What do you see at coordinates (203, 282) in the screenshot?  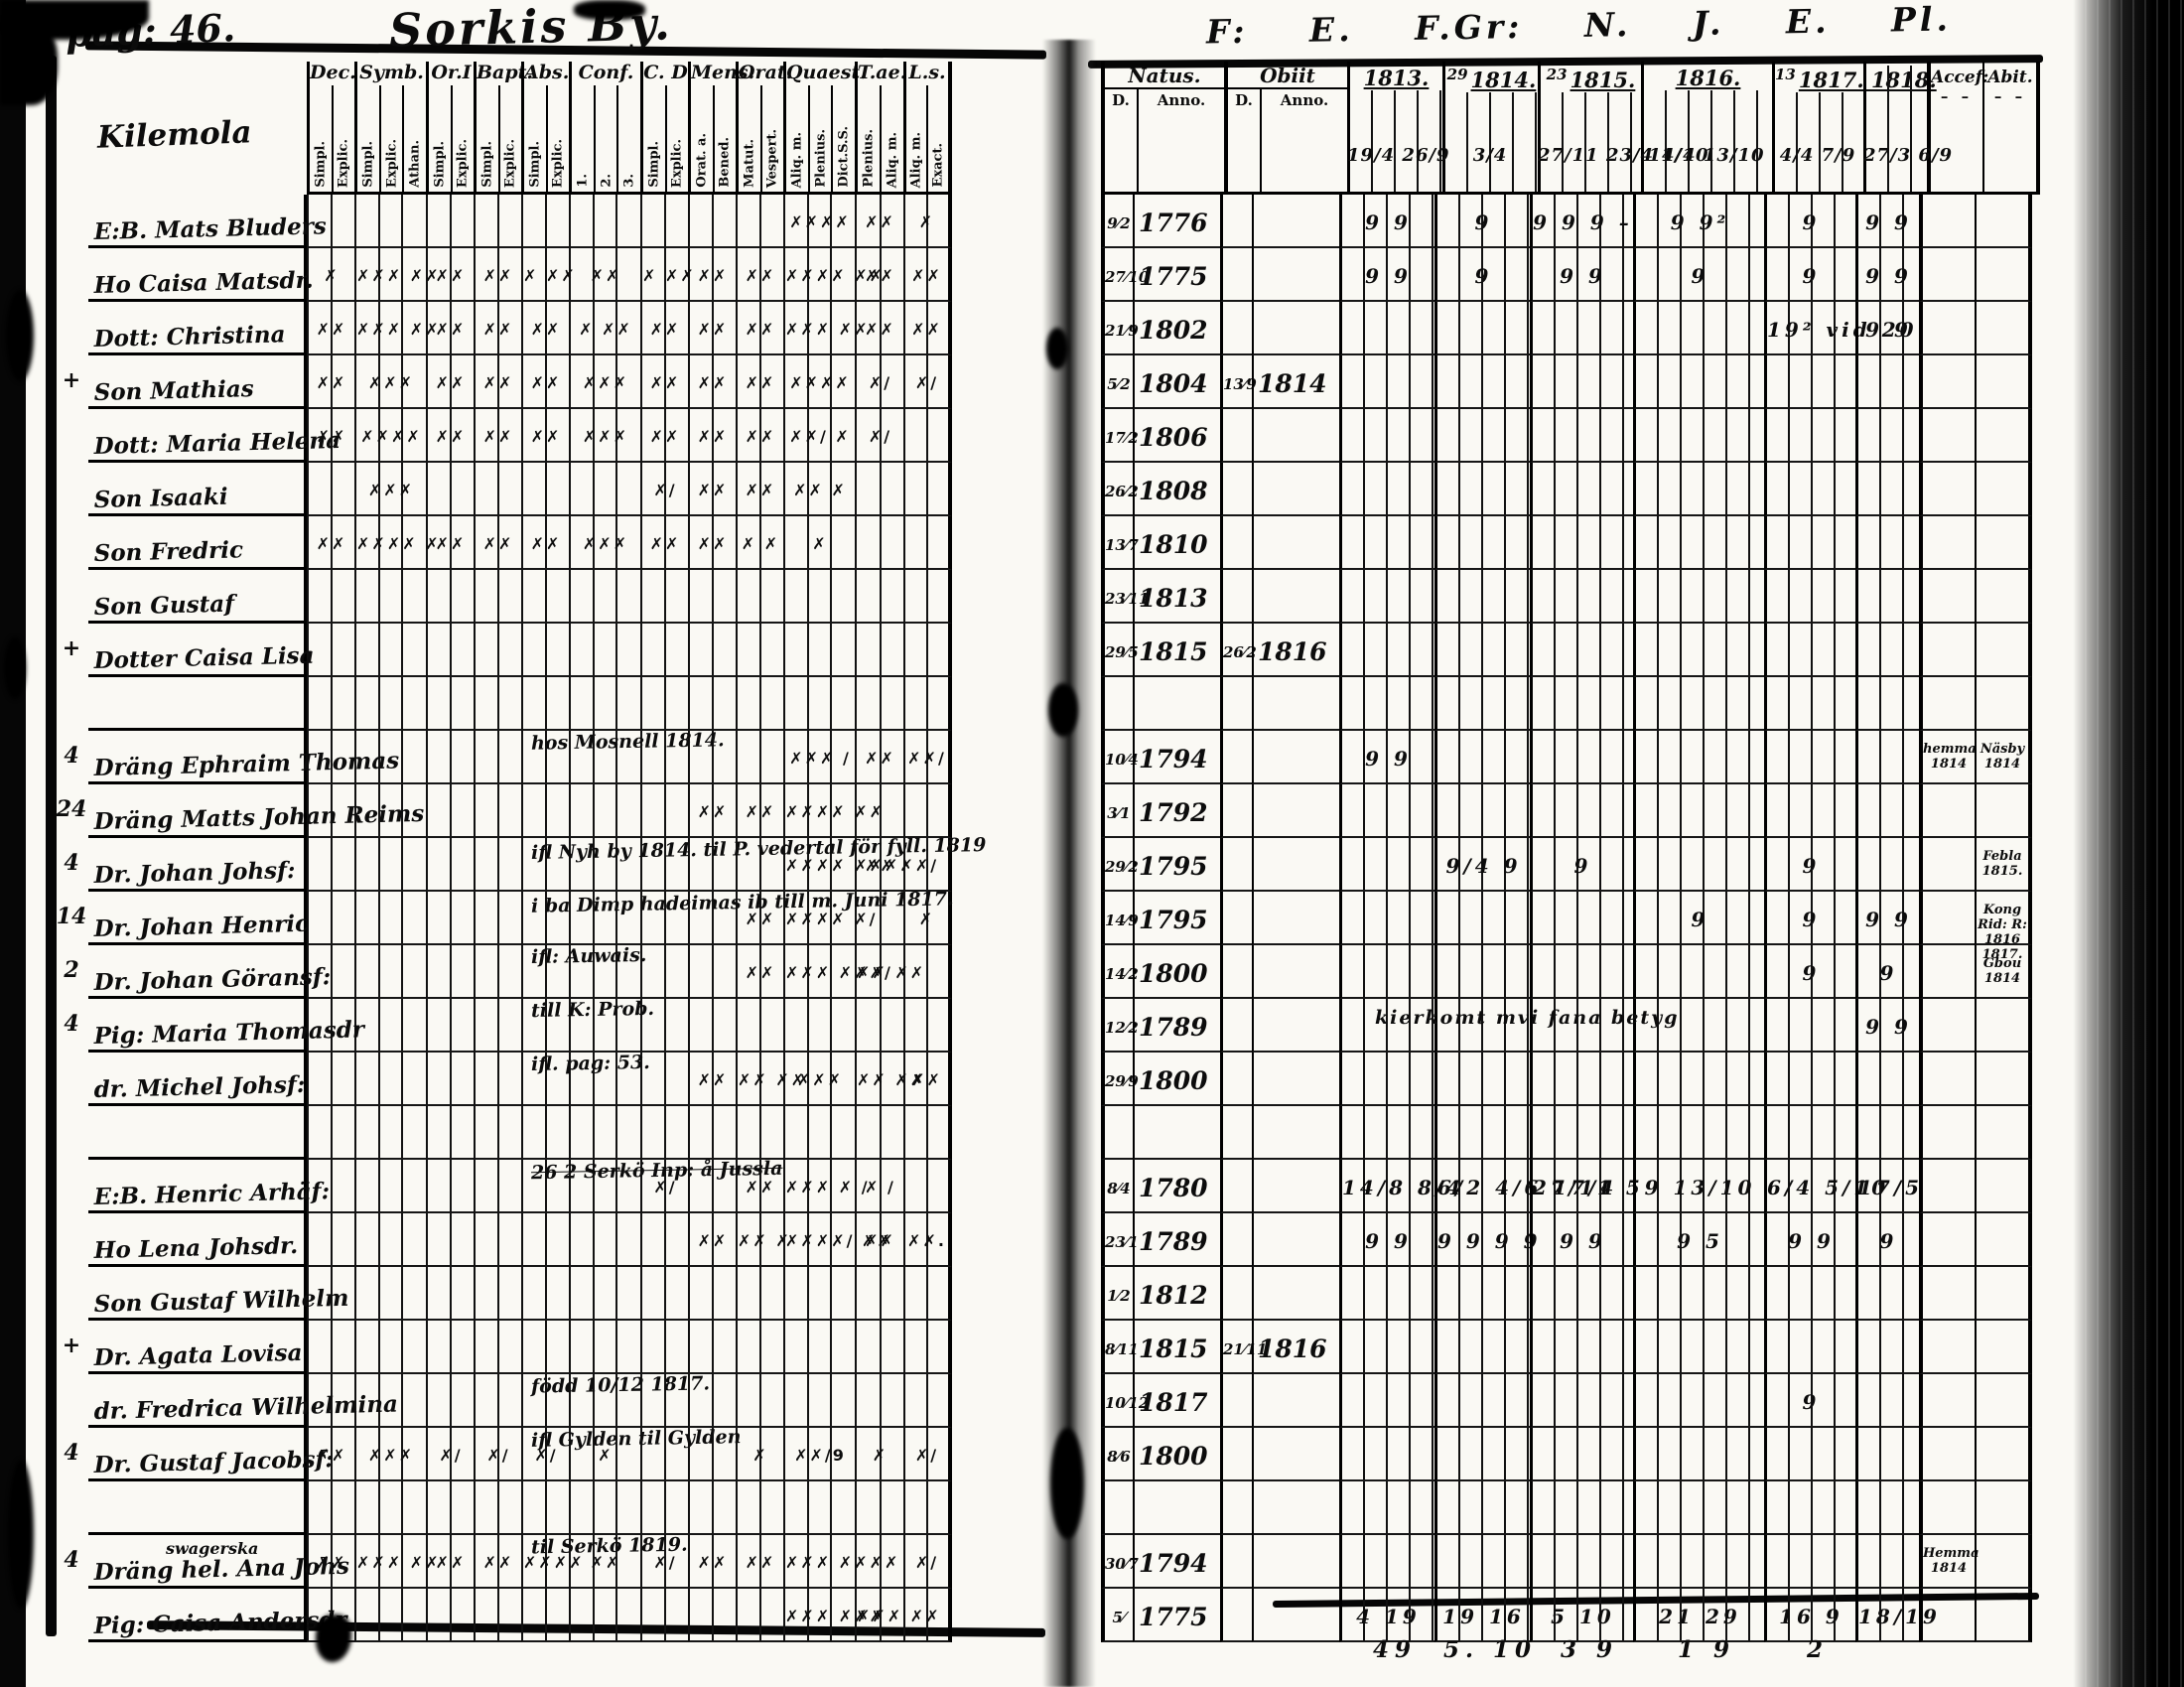 I see `person-name: Ho Caisa Matsdr.` at bounding box center [203, 282].